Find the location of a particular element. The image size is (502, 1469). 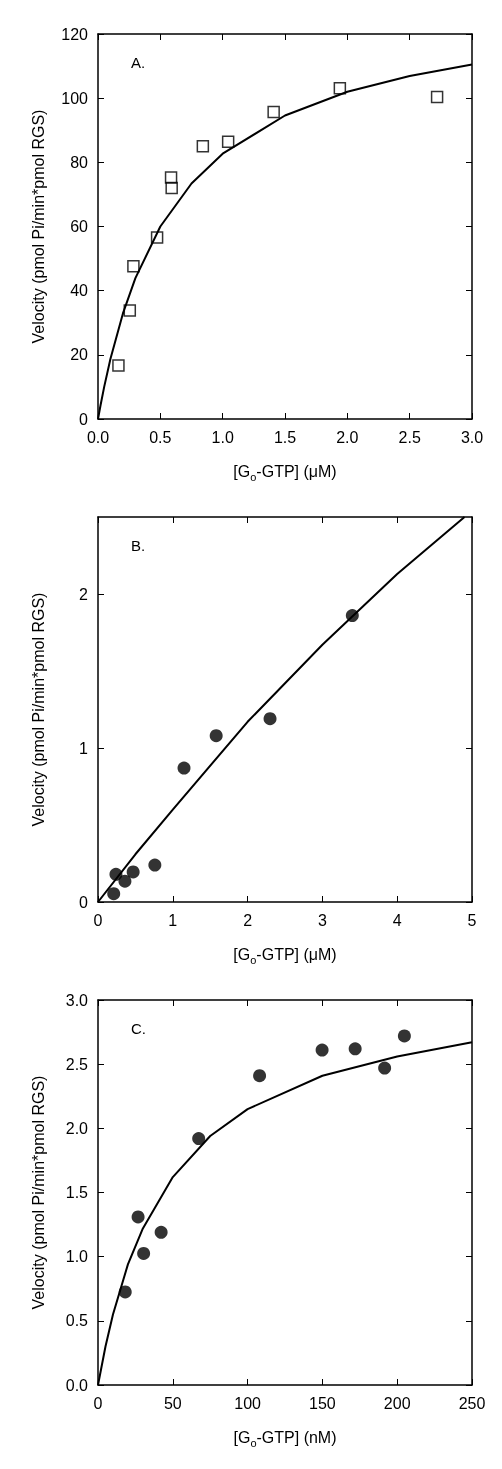

x-tick-label: 1 is located at coordinates (173, 920).